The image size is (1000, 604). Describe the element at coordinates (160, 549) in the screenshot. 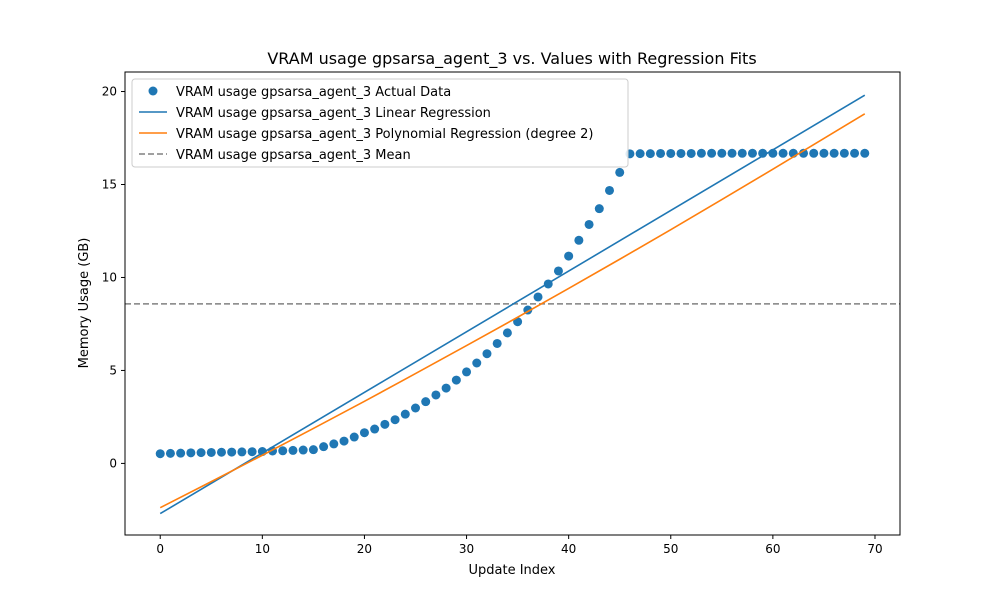

I see `x-tick-label: 0` at that location.